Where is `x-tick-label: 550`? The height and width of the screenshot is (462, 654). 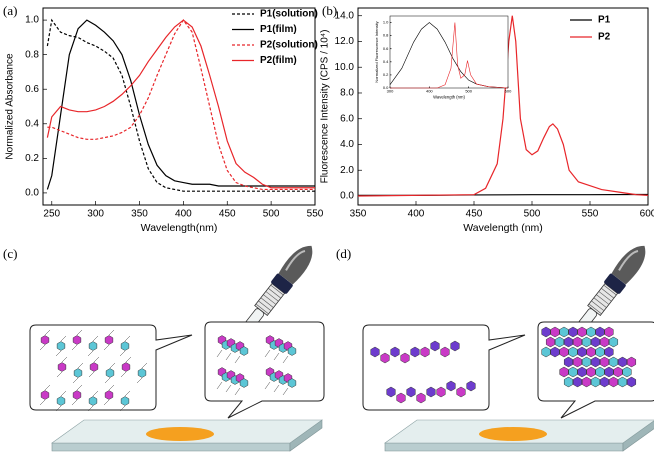 x-tick-label: 550 is located at coordinates (315, 214).